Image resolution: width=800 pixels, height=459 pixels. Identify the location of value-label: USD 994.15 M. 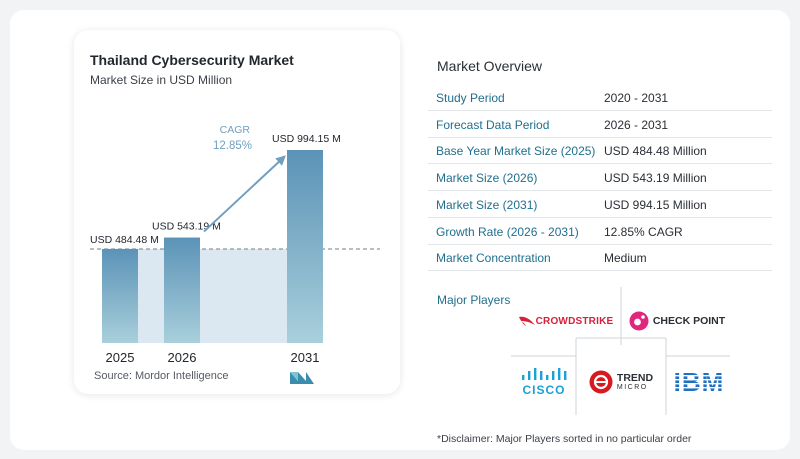
(306, 139).